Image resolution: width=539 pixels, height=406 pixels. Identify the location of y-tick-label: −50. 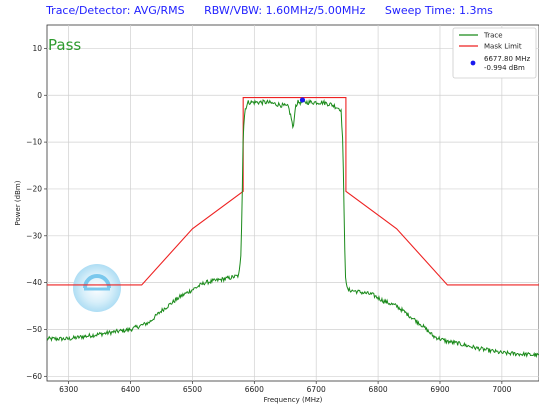
(34, 329).